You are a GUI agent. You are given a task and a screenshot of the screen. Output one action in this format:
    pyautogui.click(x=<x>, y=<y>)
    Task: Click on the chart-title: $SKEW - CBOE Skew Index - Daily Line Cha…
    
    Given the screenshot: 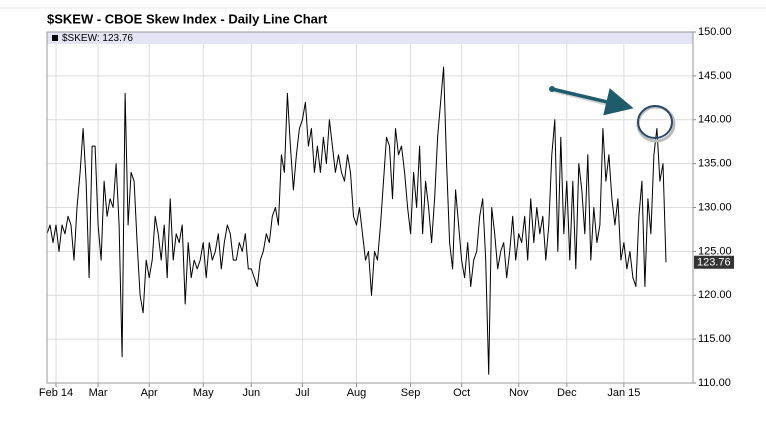 What is the action you would take?
    pyautogui.click(x=187, y=18)
    